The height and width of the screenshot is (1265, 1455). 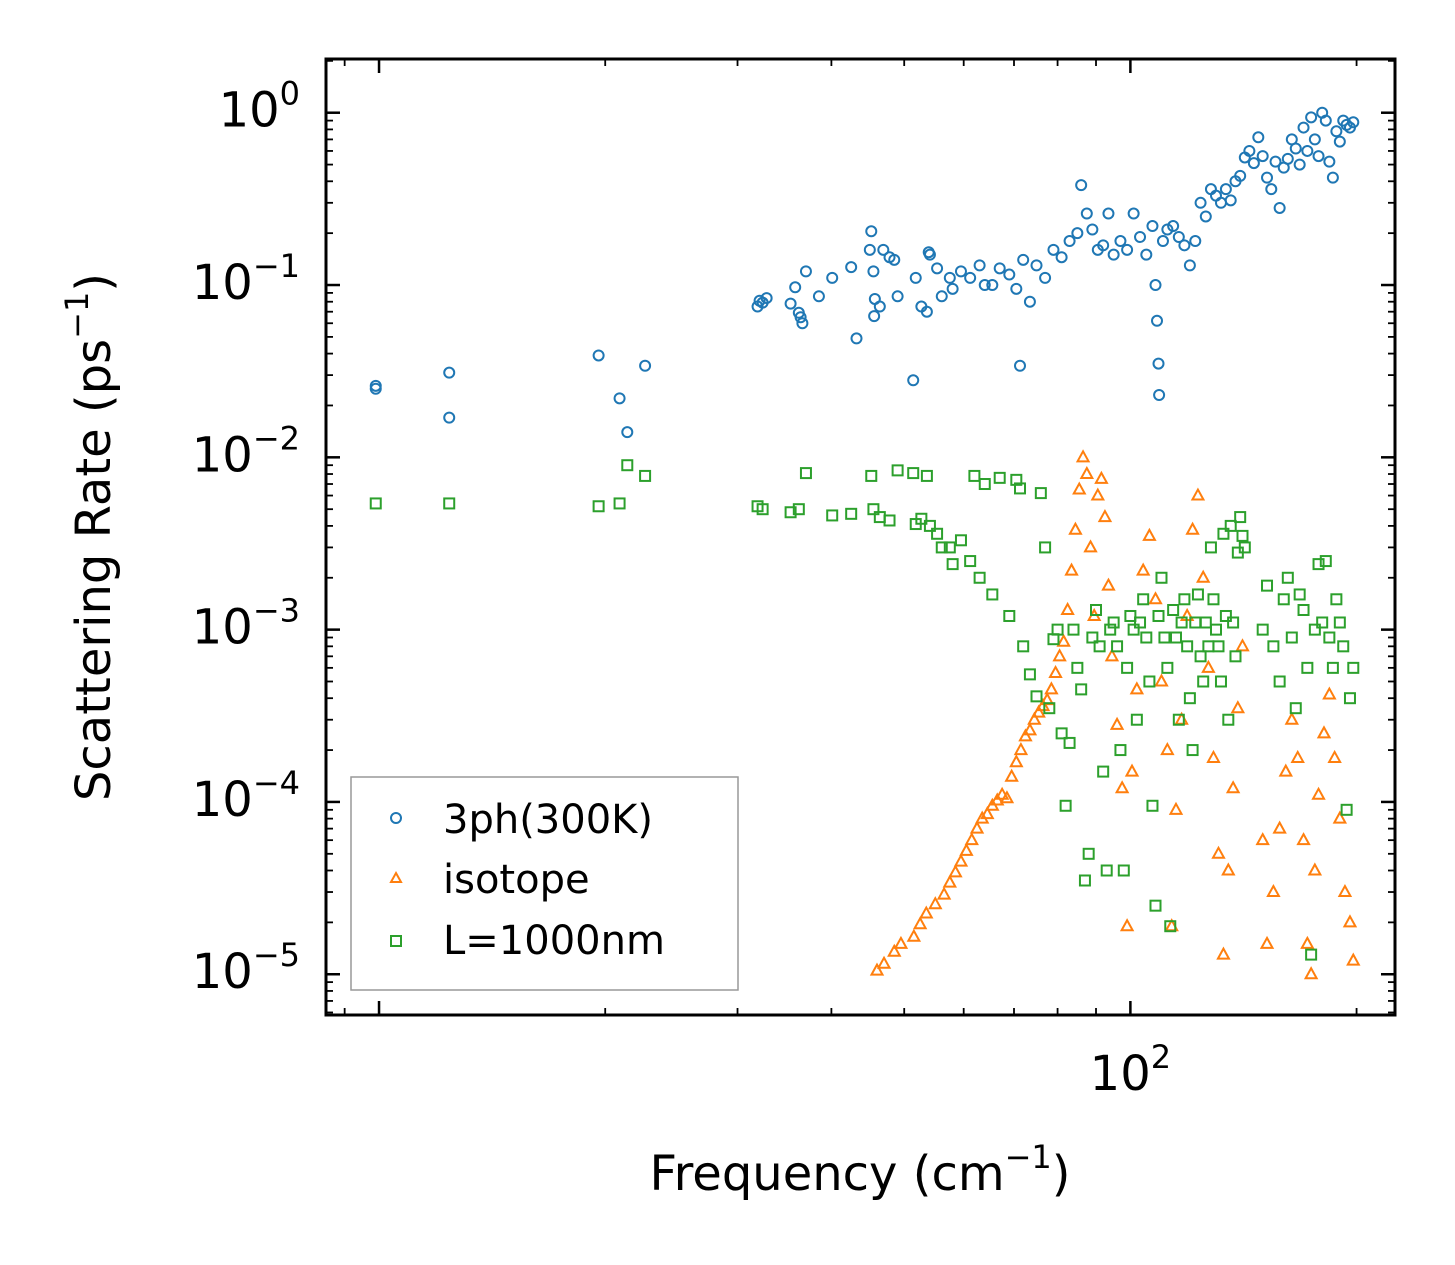 What do you see at coordinates (246, 451) in the screenshot?
I see `y-tick-label: 10⁻²` at bounding box center [246, 451].